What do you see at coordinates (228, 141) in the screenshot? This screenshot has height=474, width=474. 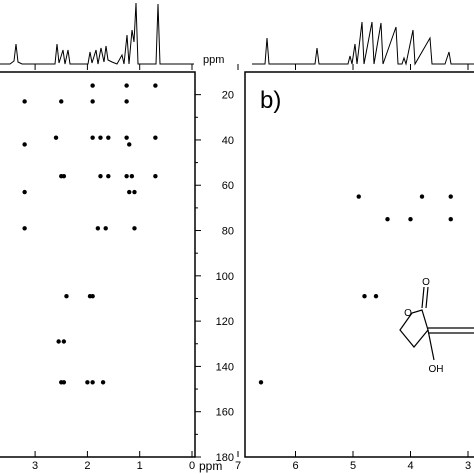 I see `f1-tick-label: 40` at bounding box center [228, 141].